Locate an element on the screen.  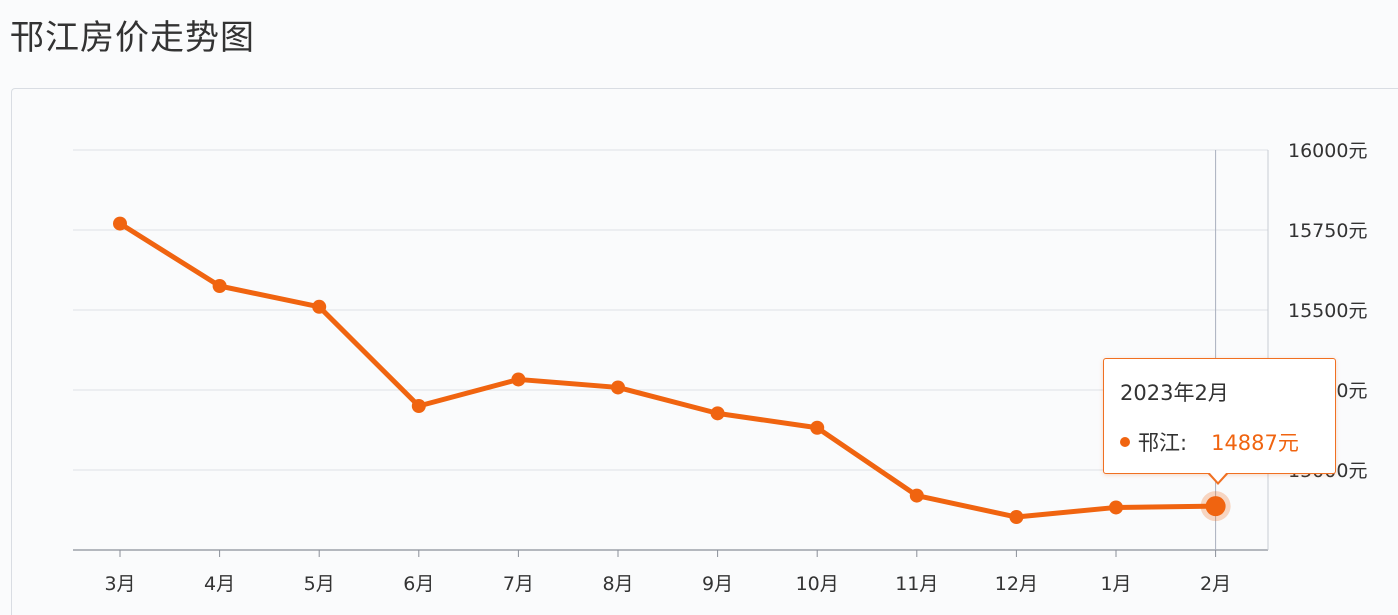
x-tick-label: 5月 is located at coordinates (319, 584).